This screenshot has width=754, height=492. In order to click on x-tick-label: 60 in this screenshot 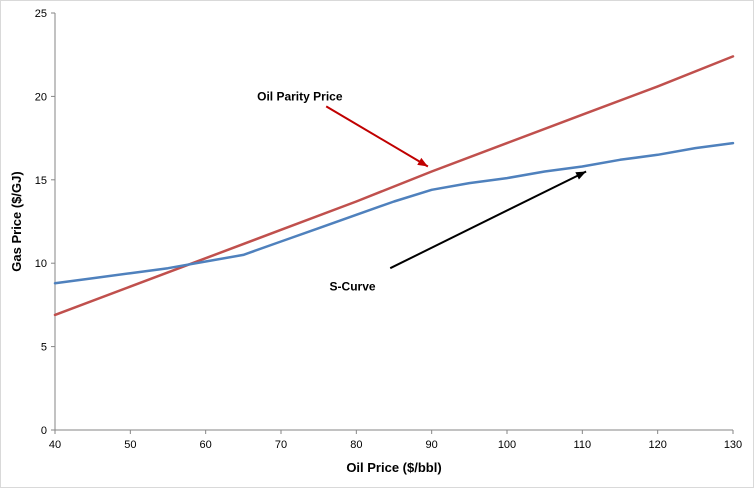, I will do `click(206, 445)`.